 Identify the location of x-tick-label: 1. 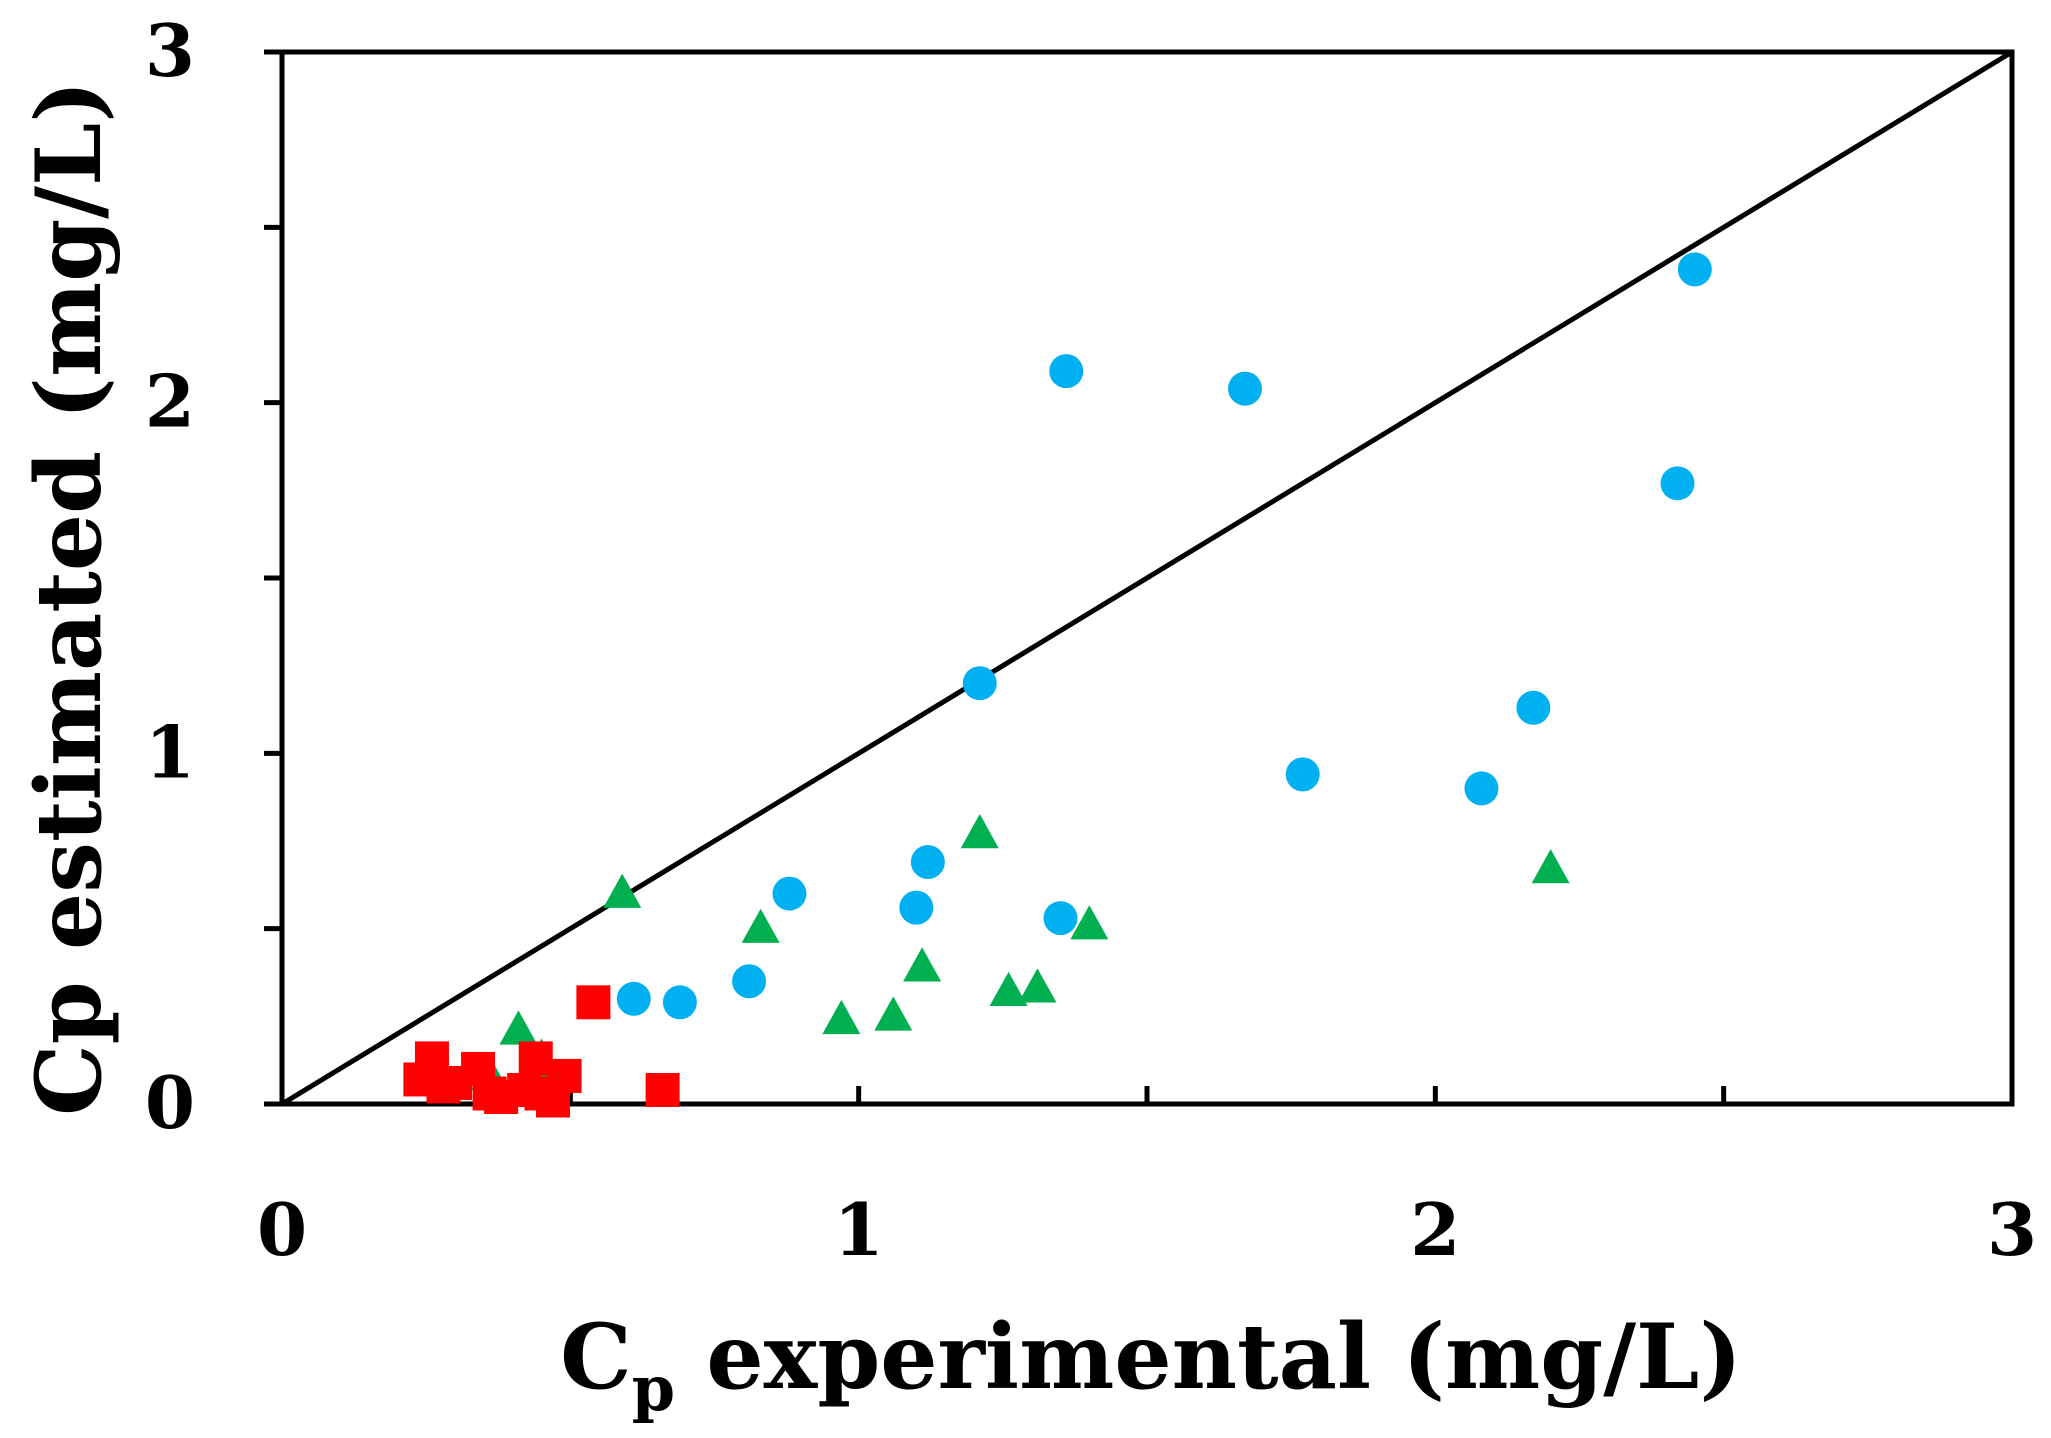
(859, 1229).